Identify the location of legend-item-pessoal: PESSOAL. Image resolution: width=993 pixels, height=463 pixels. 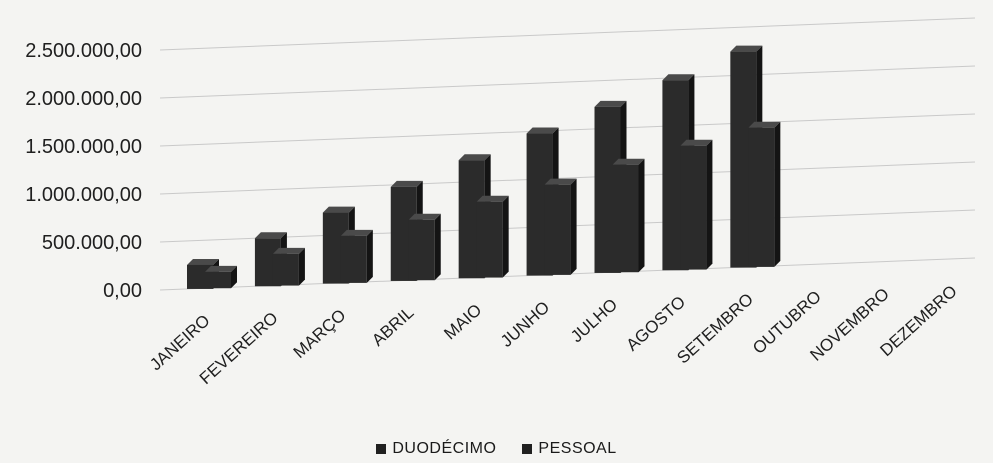
(569, 449).